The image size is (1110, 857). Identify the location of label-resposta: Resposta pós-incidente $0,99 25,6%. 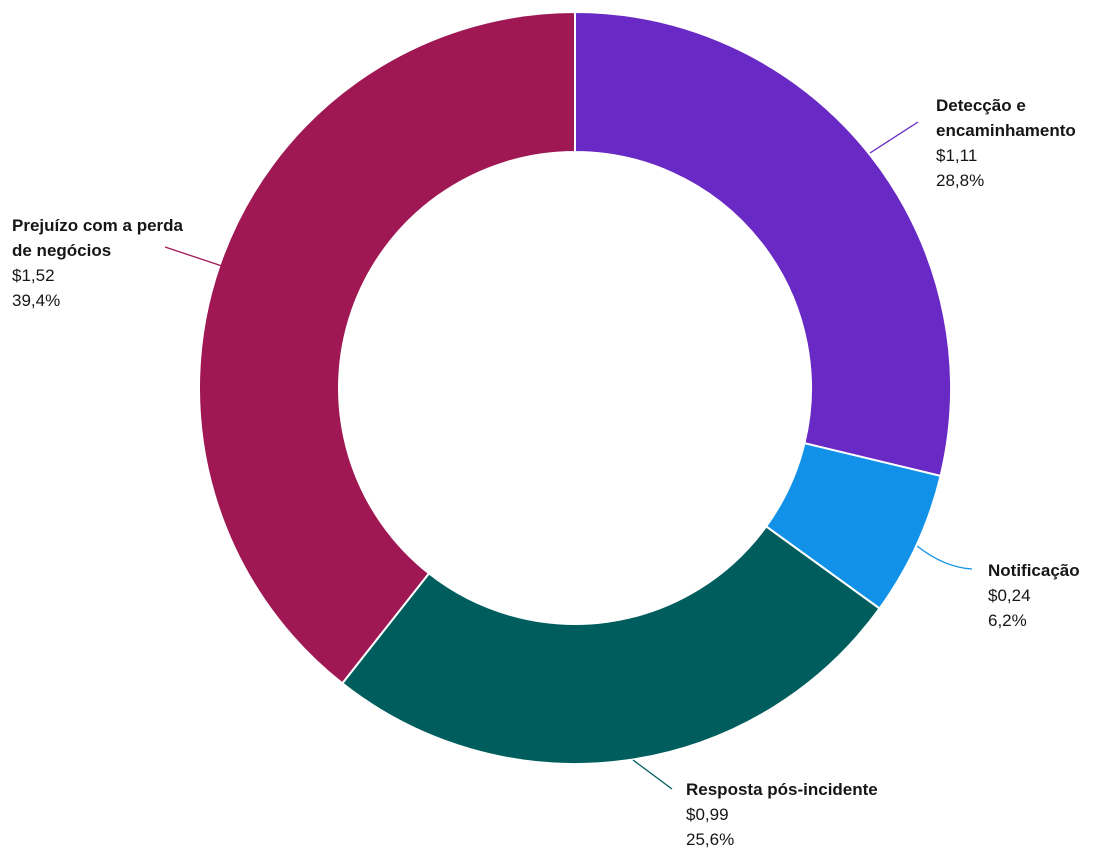
(782, 814).